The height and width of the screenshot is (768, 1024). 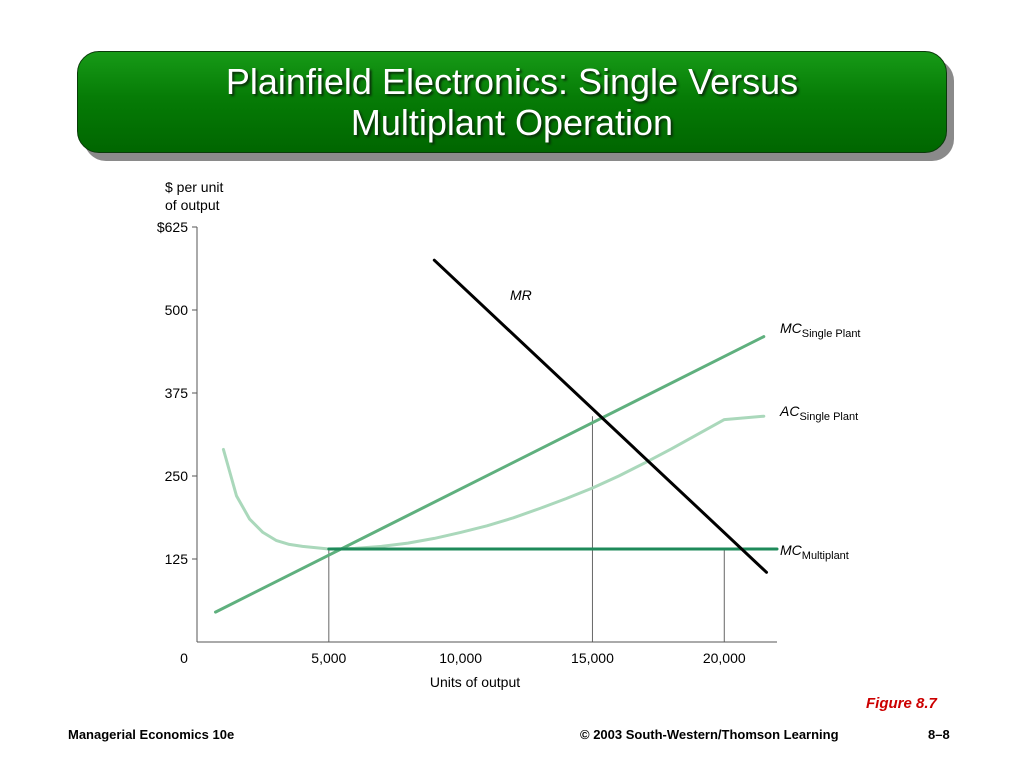 What do you see at coordinates (709, 734) in the screenshot?
I see `footer-center: © 2003 South-Western/Thomson Learning` at bounding box center [709, 734].